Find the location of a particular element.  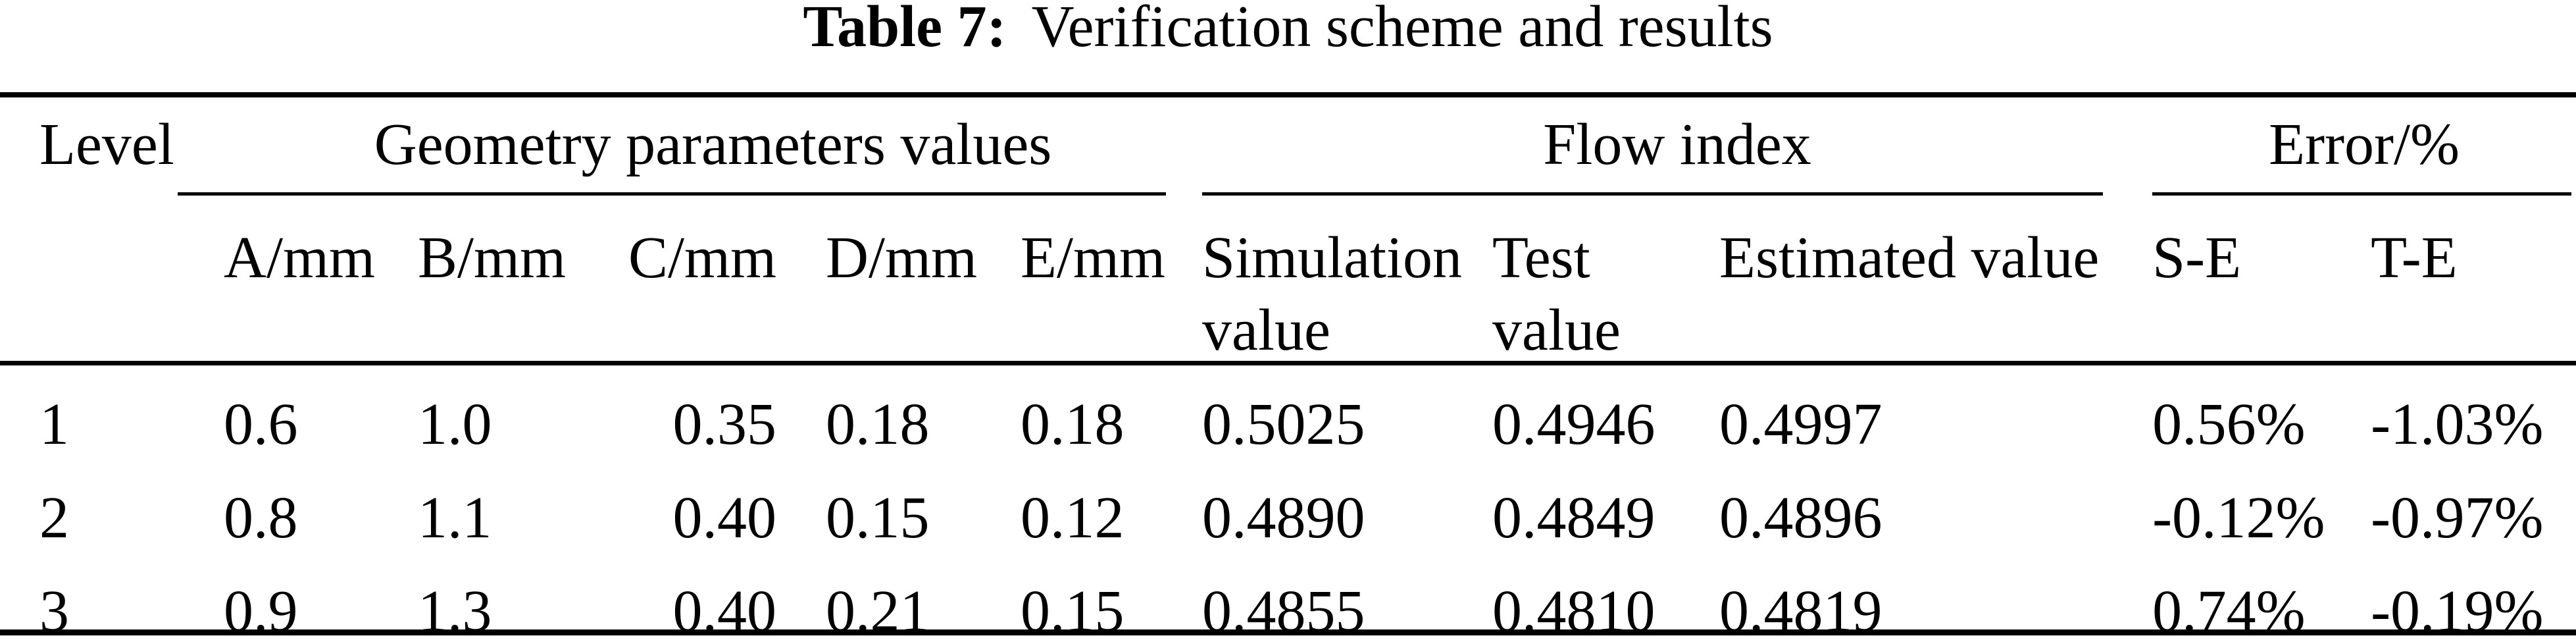

table-cell: -0.19% is located at coordinates (2457, 610).